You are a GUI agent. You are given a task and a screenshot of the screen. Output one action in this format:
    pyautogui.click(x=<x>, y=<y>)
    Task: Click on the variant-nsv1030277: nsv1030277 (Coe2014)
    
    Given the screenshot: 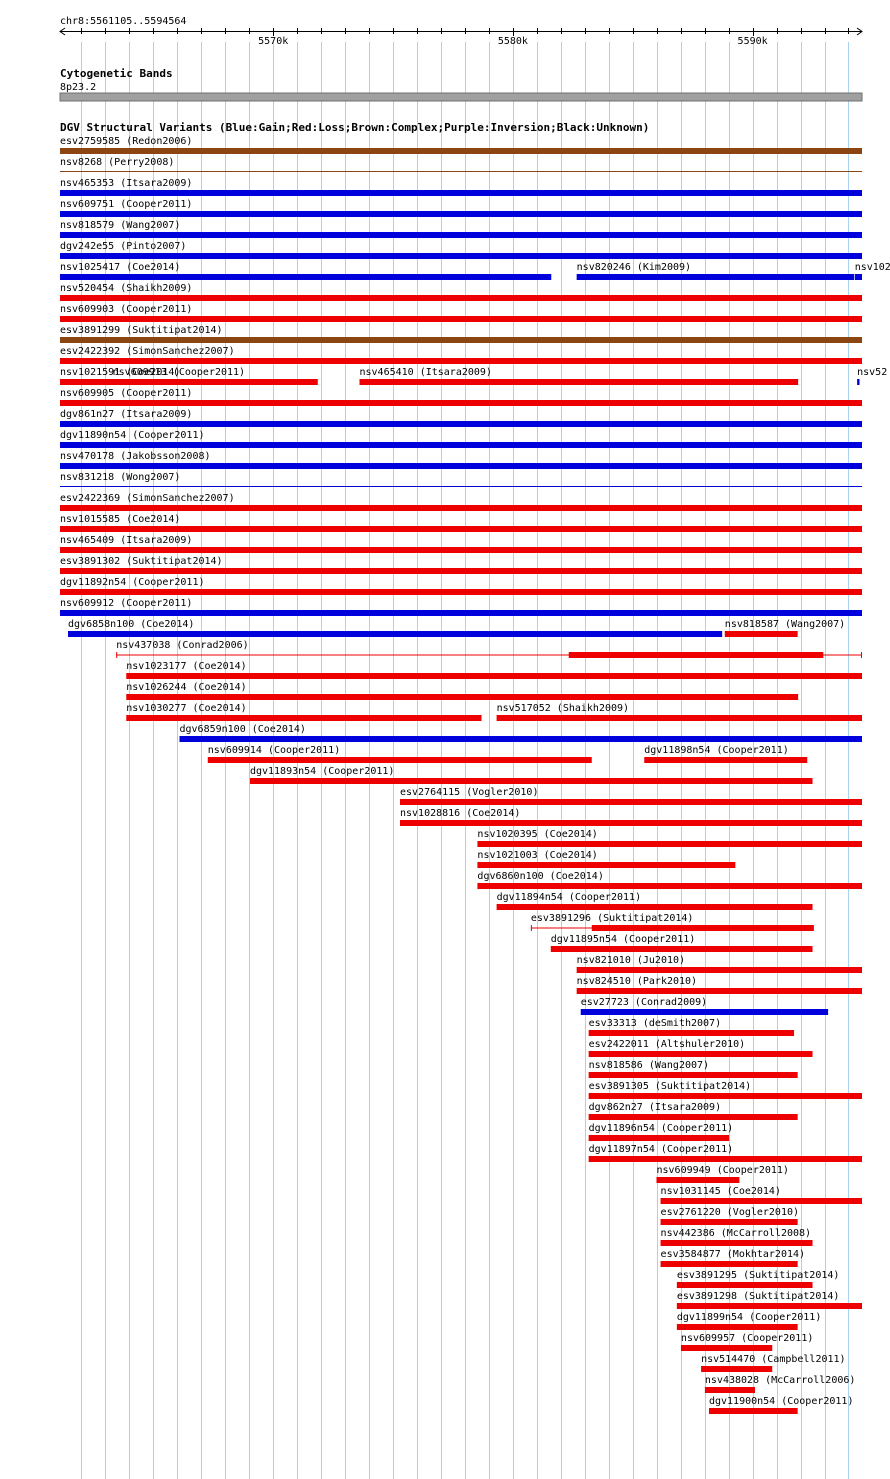 What is the action you would take?
    pyautogui.click(x=304, y=712)
    